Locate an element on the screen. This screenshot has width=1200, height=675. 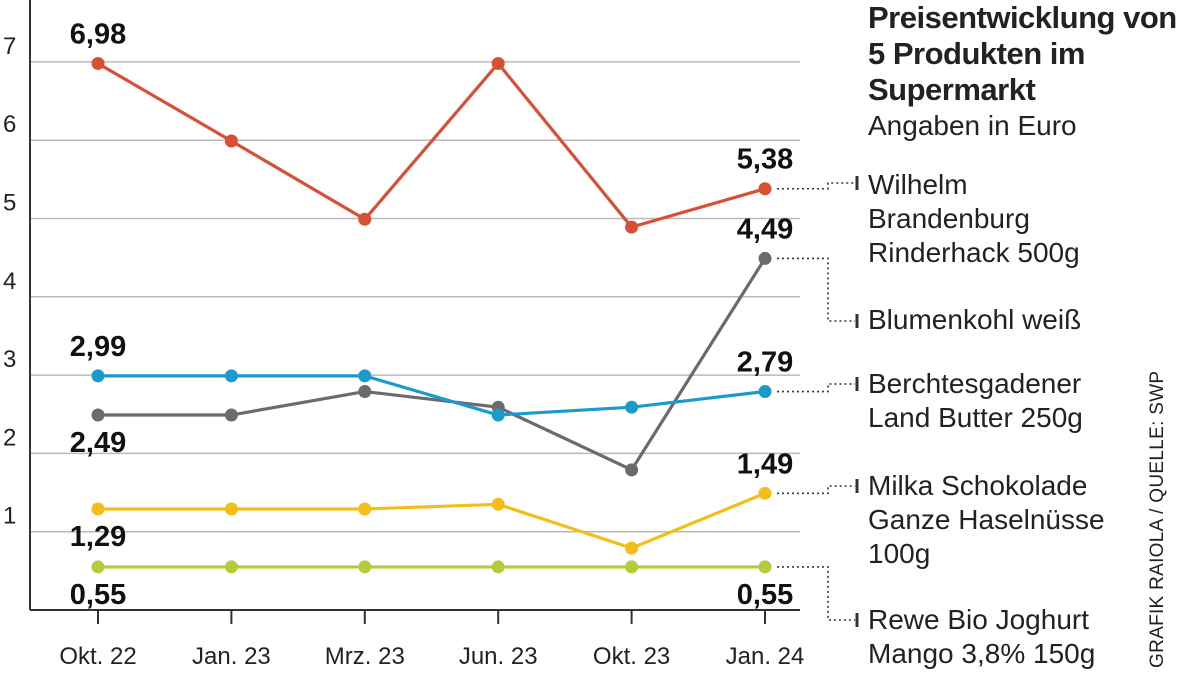
y-tick-label: 5 is located at coordinates (9, 203).